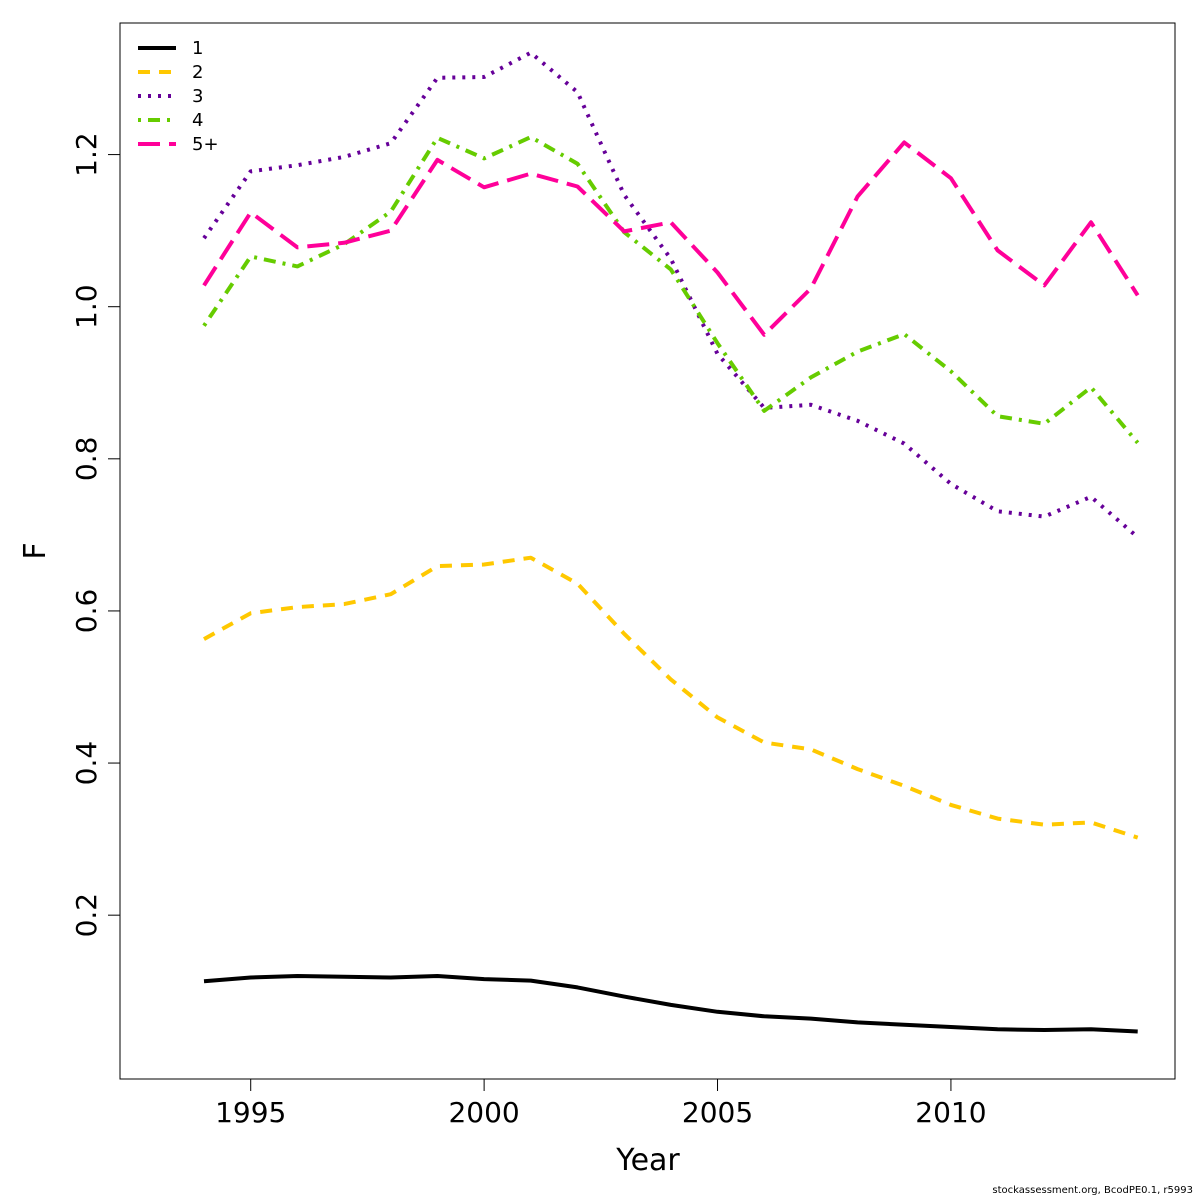 The height and width of the screenshot is (1200, 1200). Describe the element at coordinates (86, 611) in the screenshot. I see `y-tick-label: 0.6` at that location.